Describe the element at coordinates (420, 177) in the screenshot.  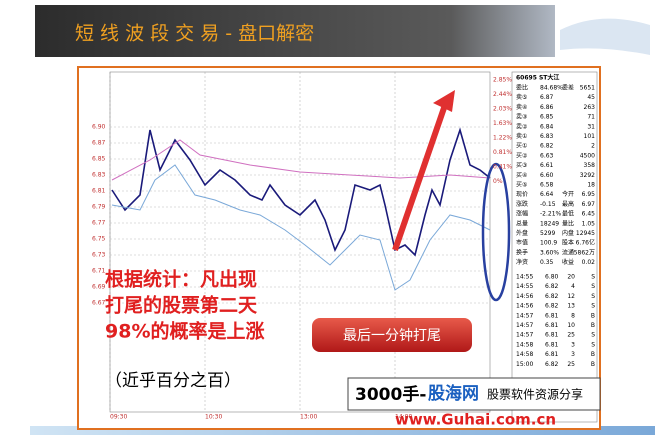
I see `arrow-shaft` at that location.